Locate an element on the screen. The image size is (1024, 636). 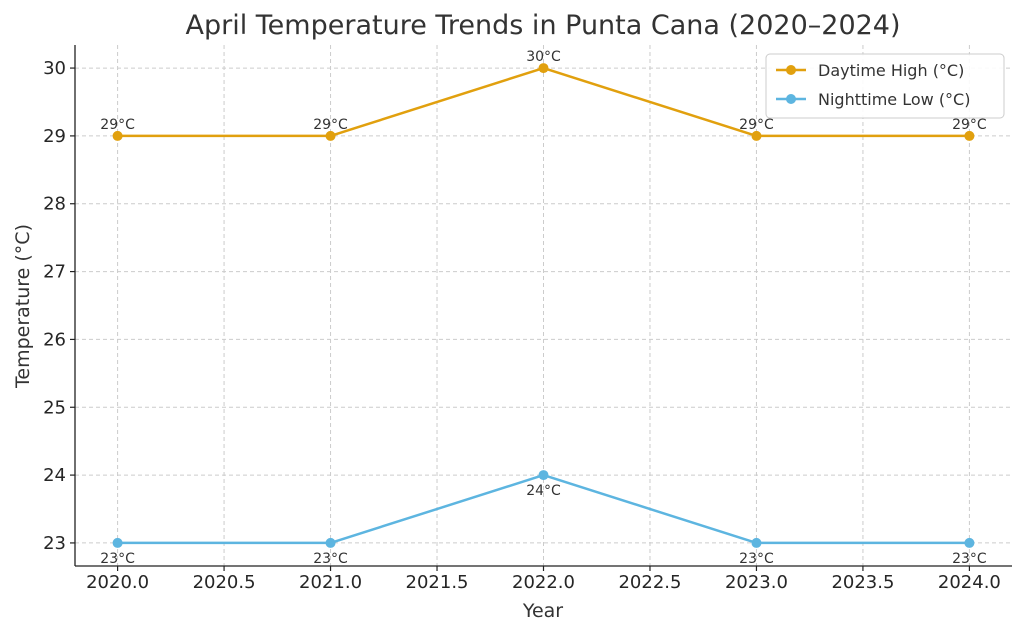
y-tick-label: 30 is located at coordinates (54, 68).